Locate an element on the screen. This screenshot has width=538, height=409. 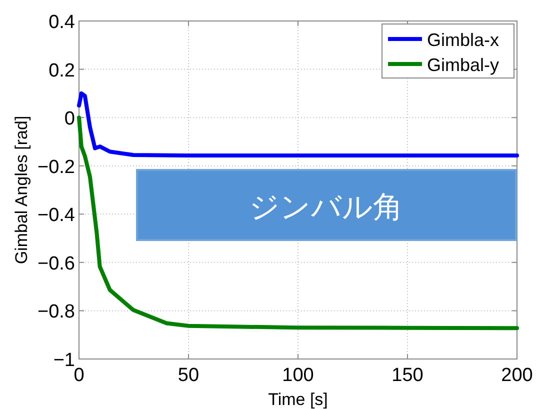
x-tick-label: 50 is located at coordinates (189, 375).